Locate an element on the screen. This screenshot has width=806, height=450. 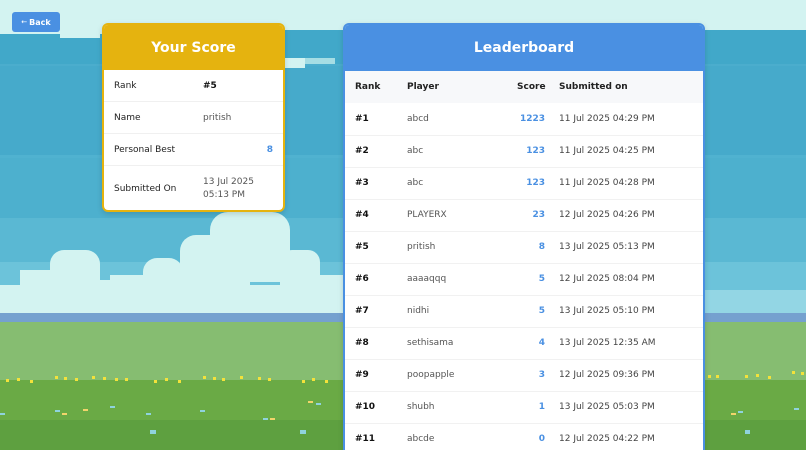
column-header-player: Player is located at coordinates (423, 87).